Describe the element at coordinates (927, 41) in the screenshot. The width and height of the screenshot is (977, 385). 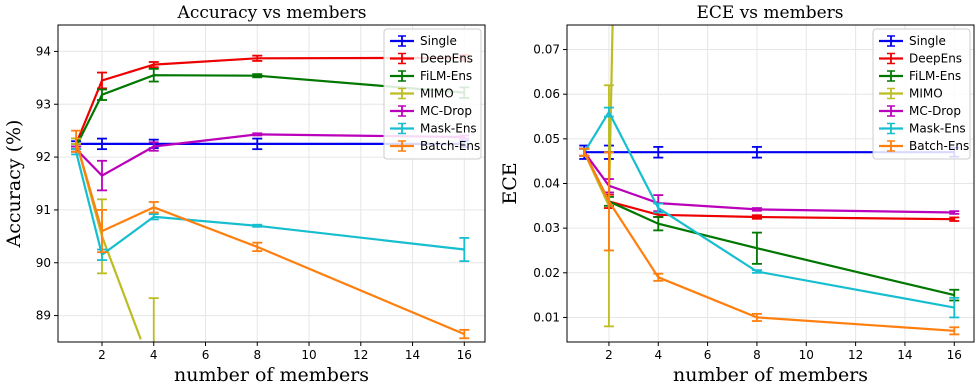
I see `legend-label: Single` at that location.